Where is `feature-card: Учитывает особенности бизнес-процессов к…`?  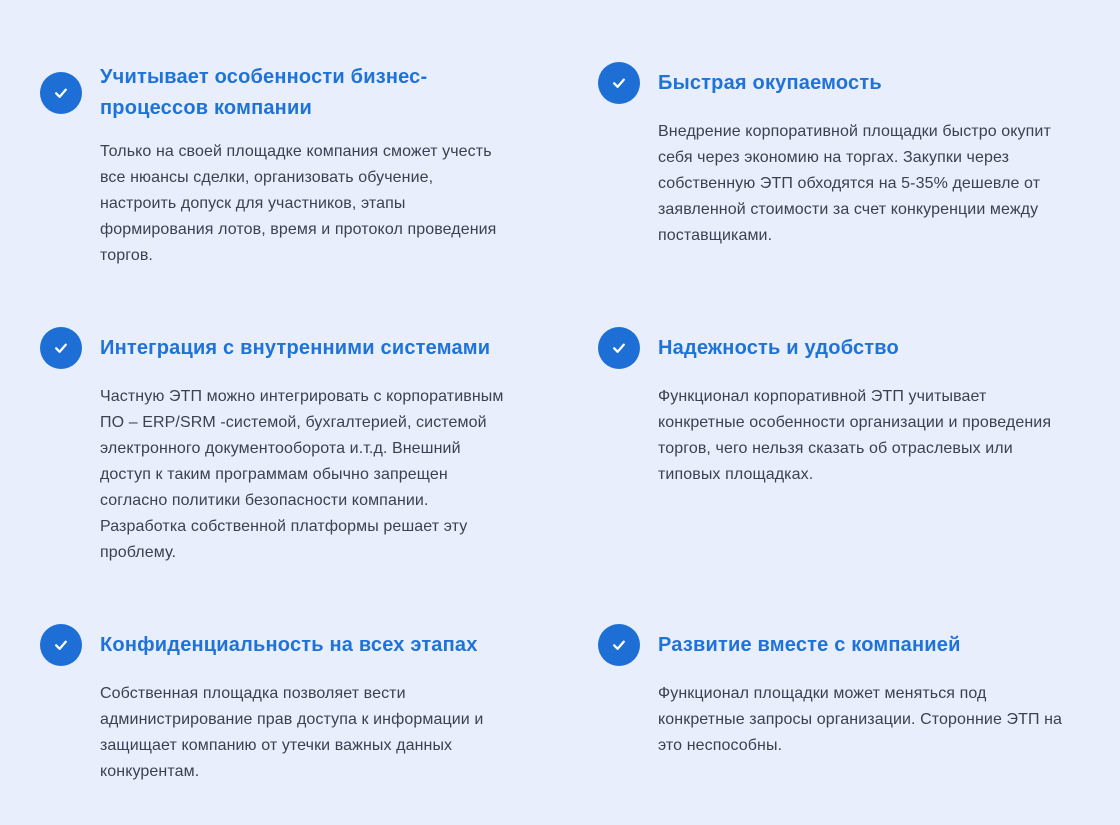
feature-card: Учитывает особенности бизнес-процессов к… is located at coordinates (279, 165).